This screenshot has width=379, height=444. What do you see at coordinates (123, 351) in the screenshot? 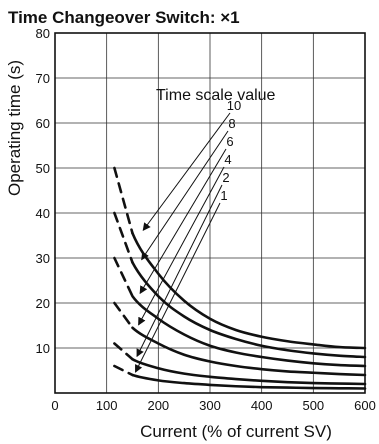
I see `series-line-2-lead` at bounding box center [123, 351].